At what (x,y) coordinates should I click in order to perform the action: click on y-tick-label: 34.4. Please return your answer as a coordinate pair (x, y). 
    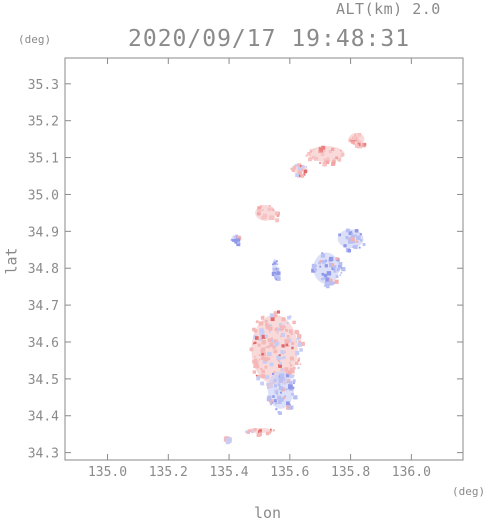
    Looking at the image, I should click on (43, 417).